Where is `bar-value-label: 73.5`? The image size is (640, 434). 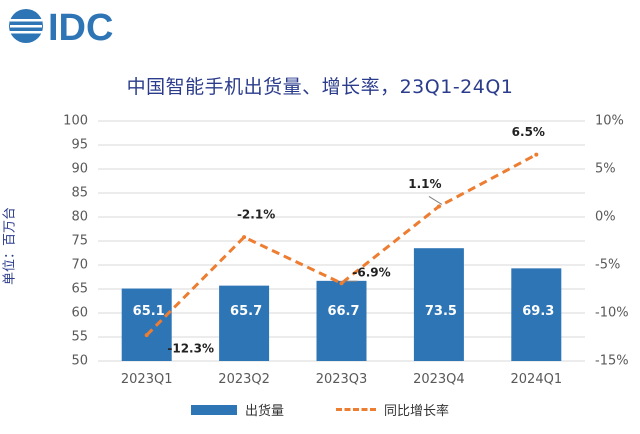
bar-value-label: 73.5 is located at coordinates (441, 311).